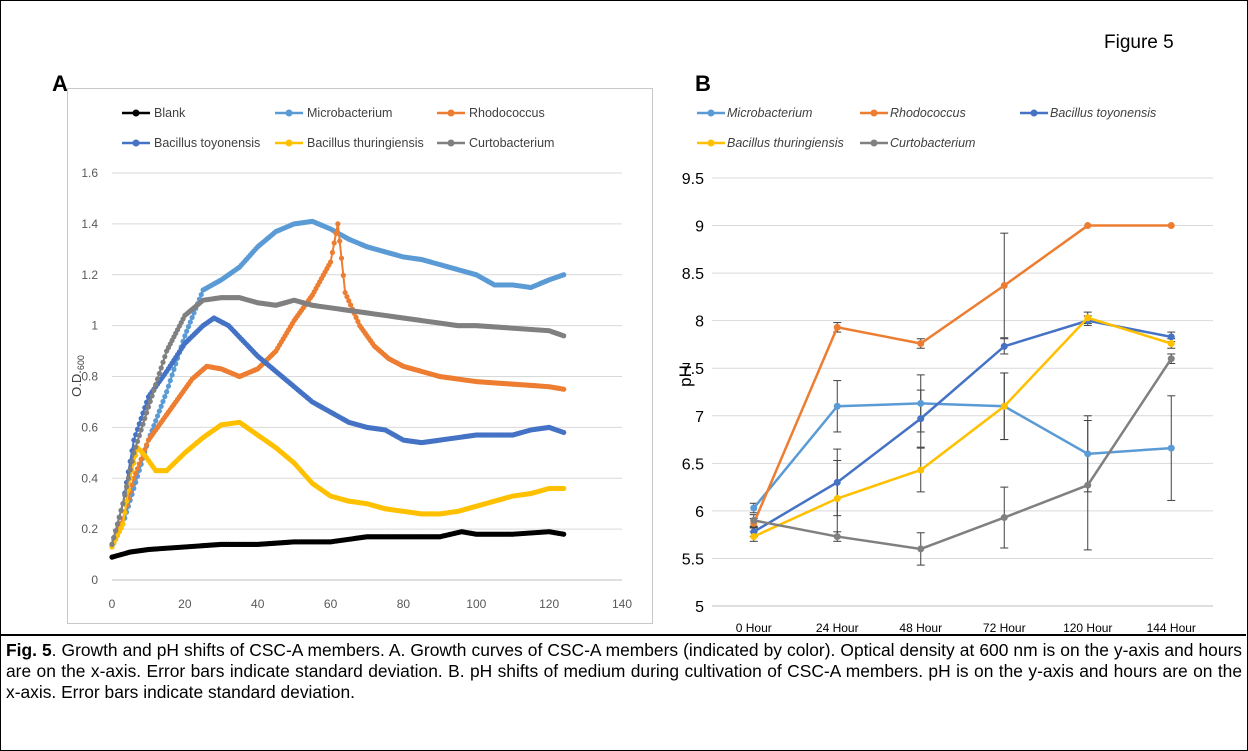  I want to click on y-tick-label: 1.6, so click(89, 173).